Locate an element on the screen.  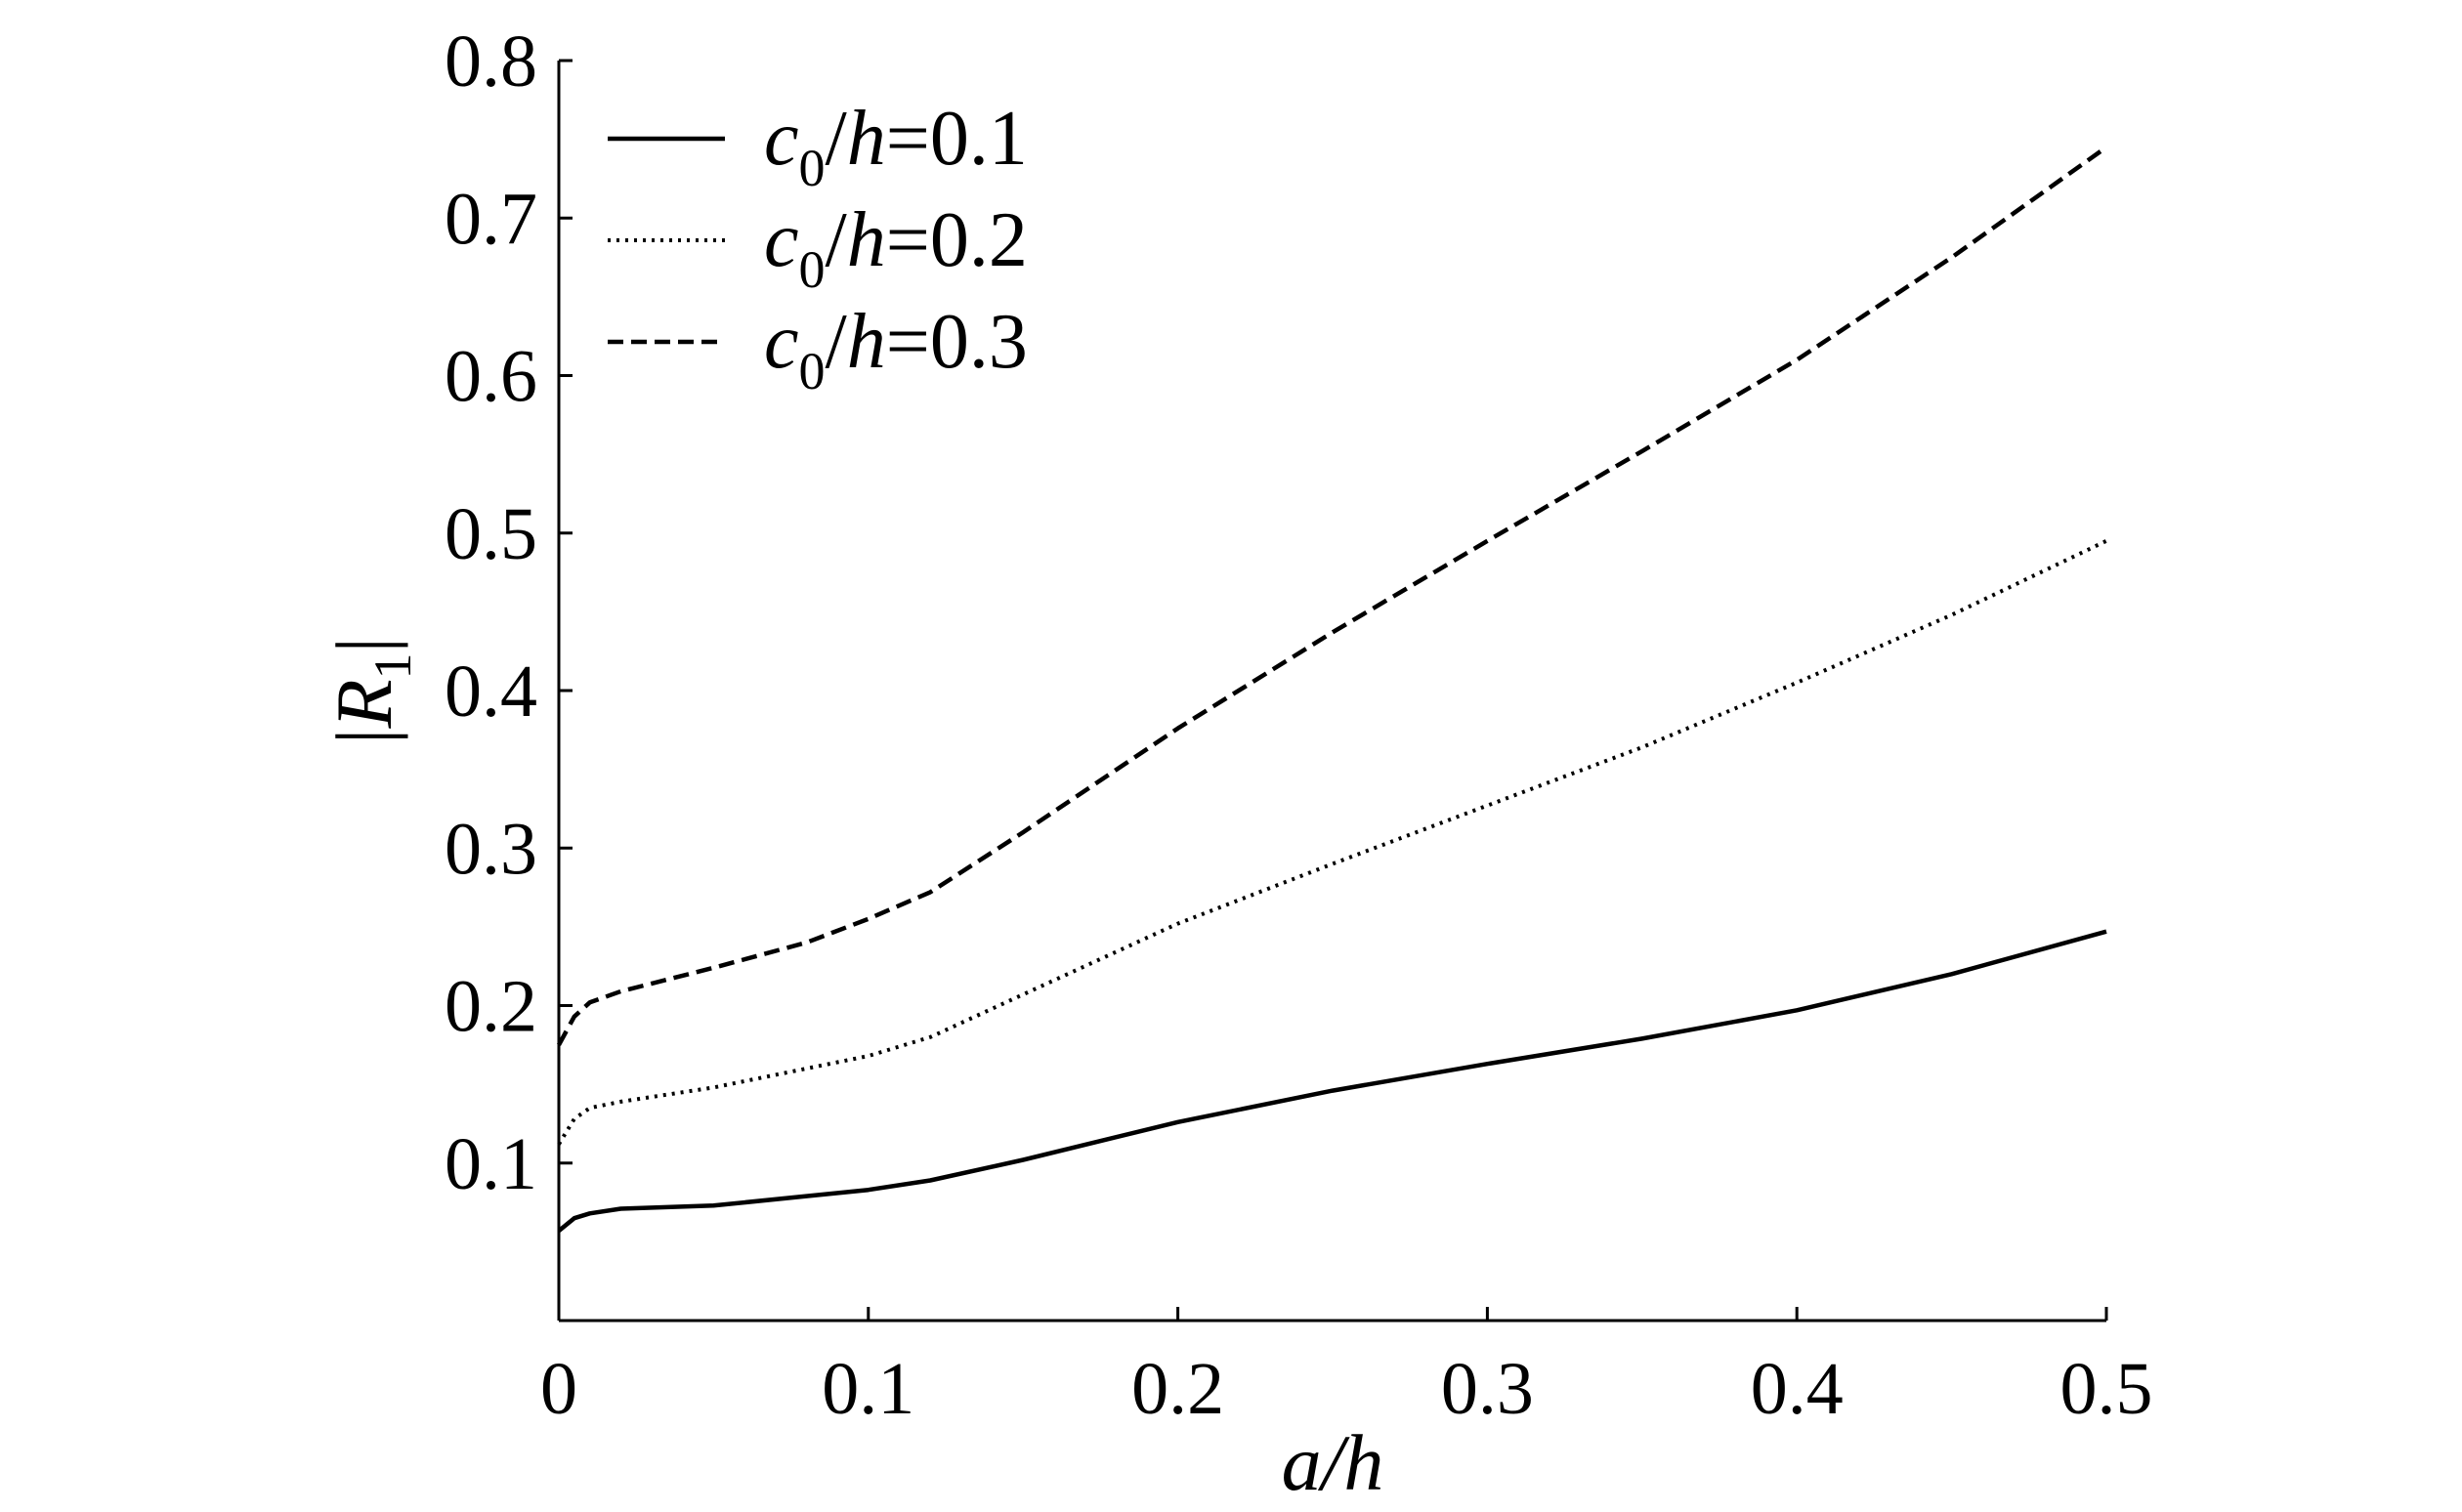
y-tick-label: 0.2 is located at coordinates (491, 1007).